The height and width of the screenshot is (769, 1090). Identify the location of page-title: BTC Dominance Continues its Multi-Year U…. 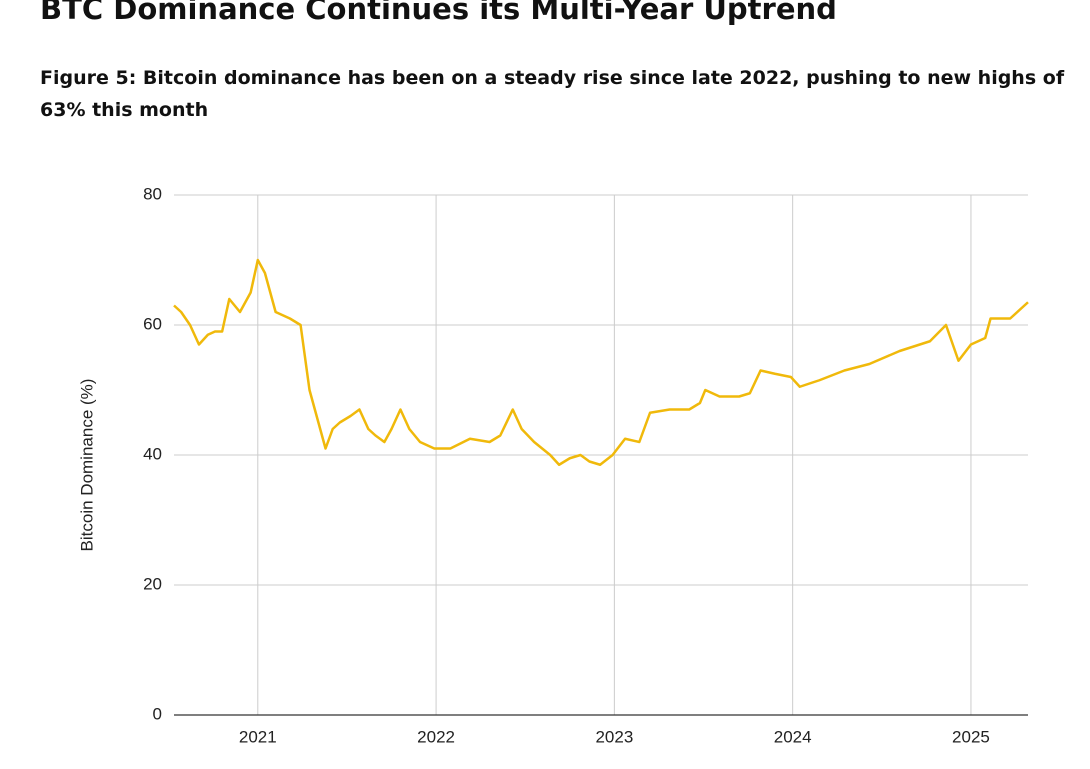
(438, 13).